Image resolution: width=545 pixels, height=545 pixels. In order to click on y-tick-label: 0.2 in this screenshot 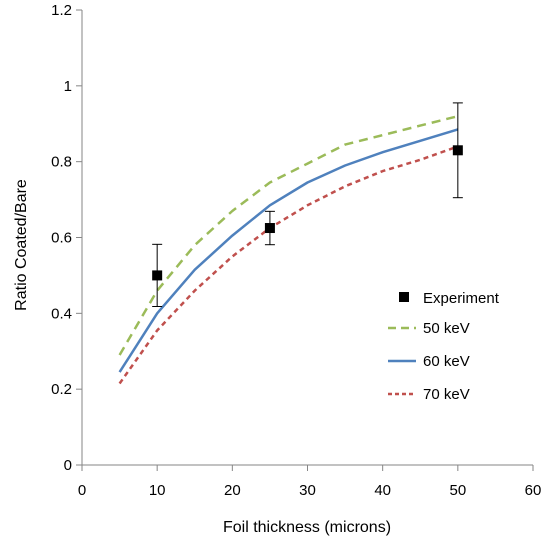, I will do `click(61, 389)`.